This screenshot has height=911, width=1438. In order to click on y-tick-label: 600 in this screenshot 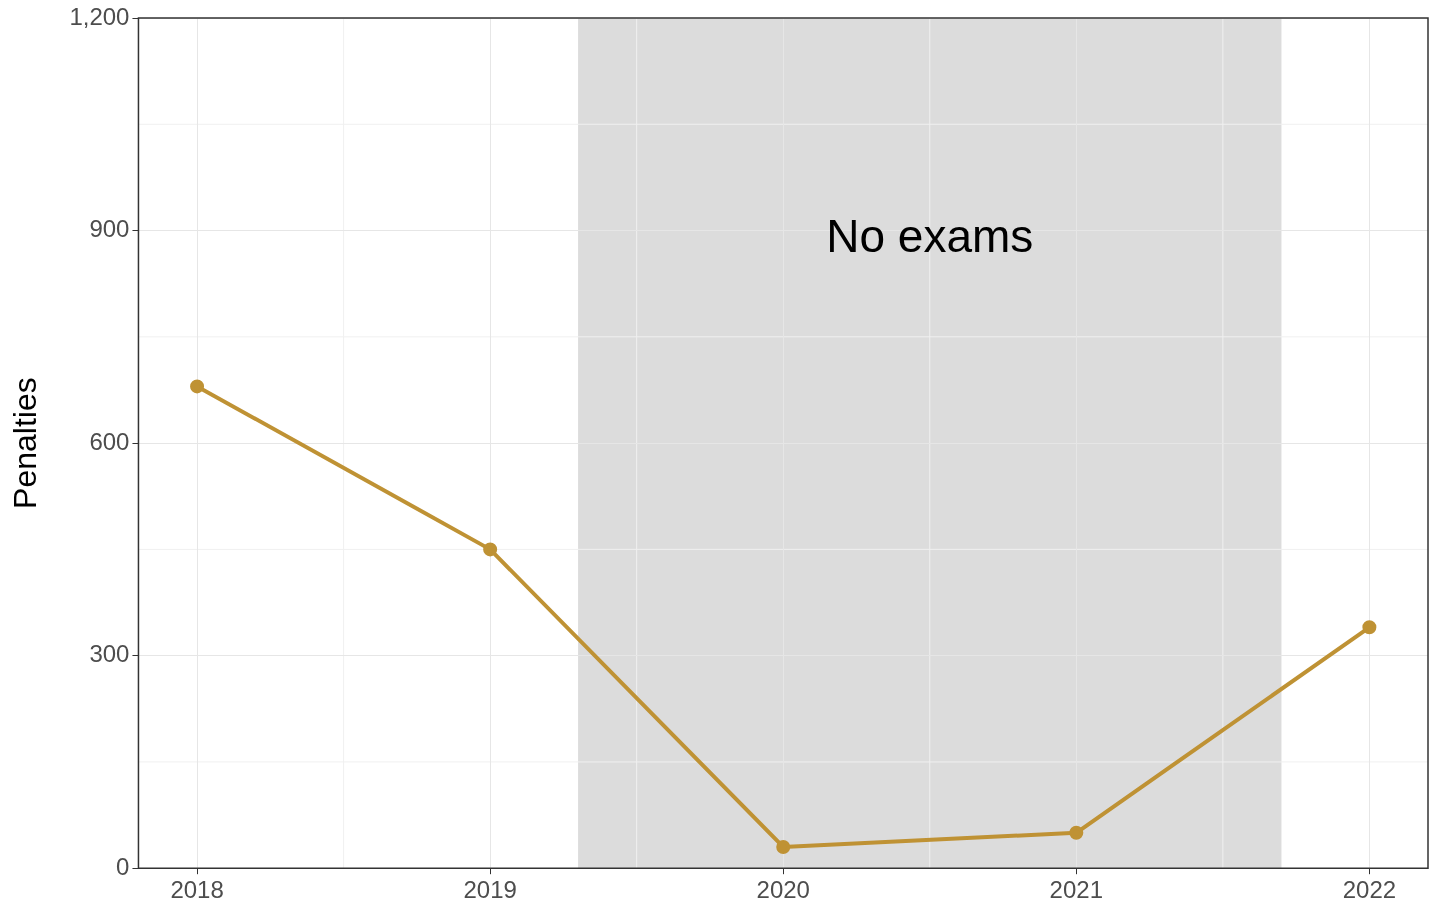, I will do `click(109, 441)`.